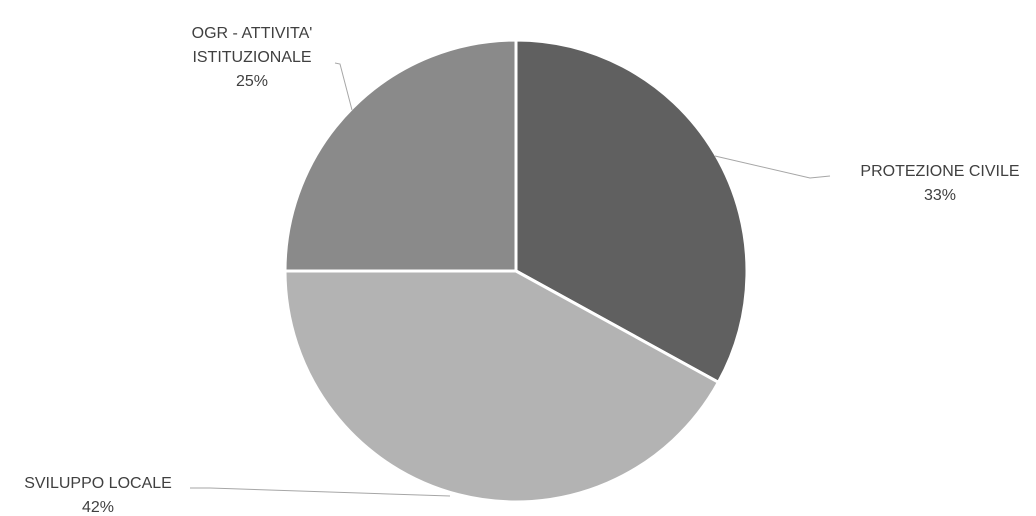  Describe the element at coordinates (320, 492) in the screenshot. I see `leader-line-sviluppo-locale` at that location.